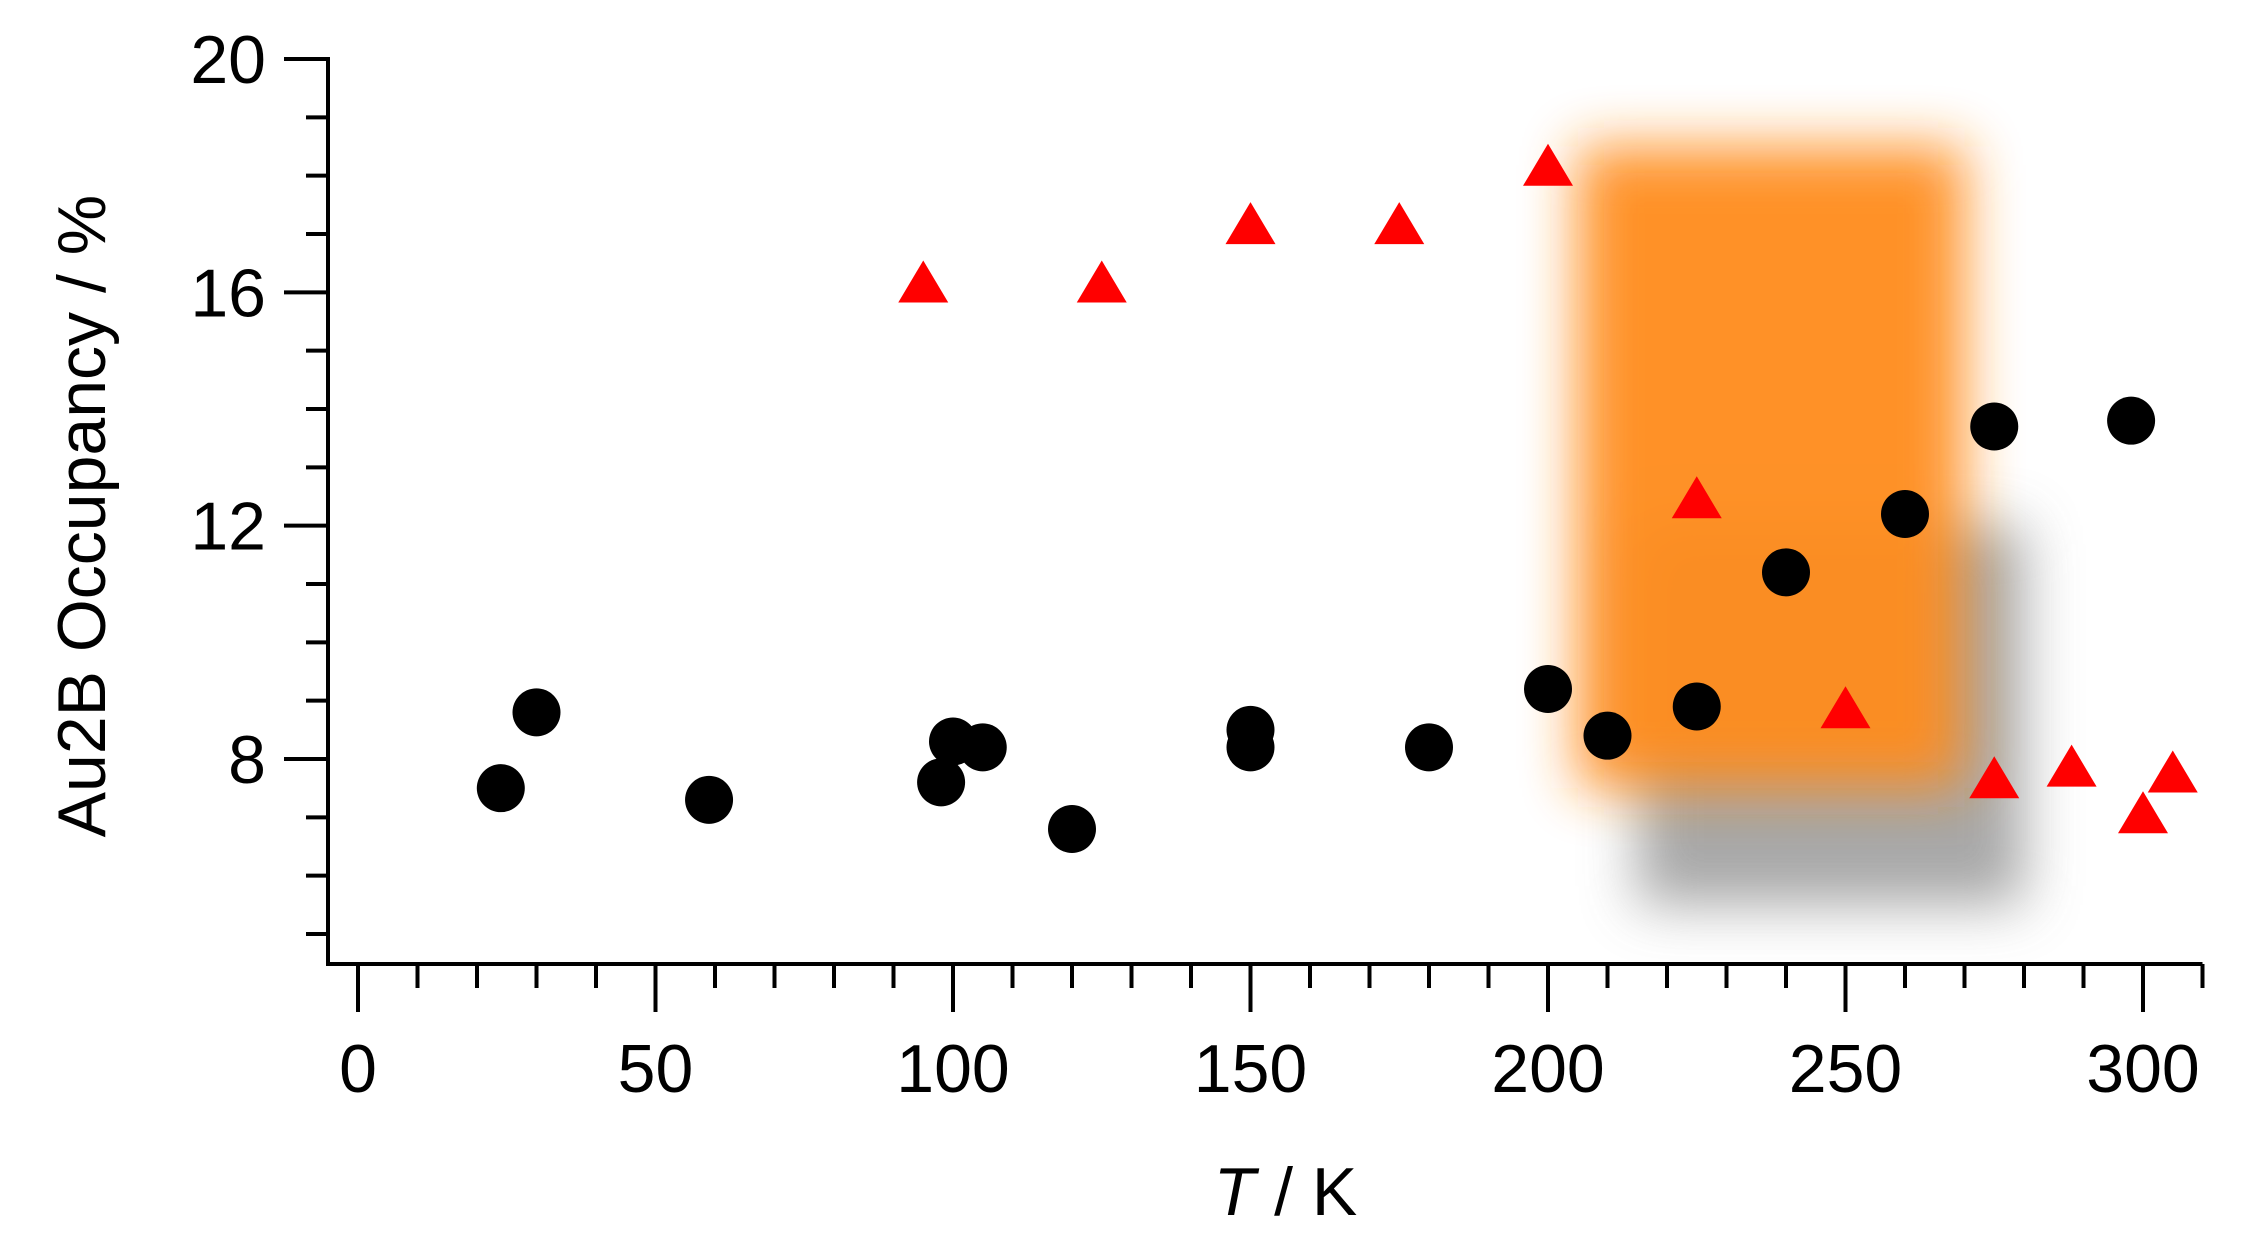 This screenshot has height=1252, width=2252. I want to click on highlight-regions, so click(1800, 525).